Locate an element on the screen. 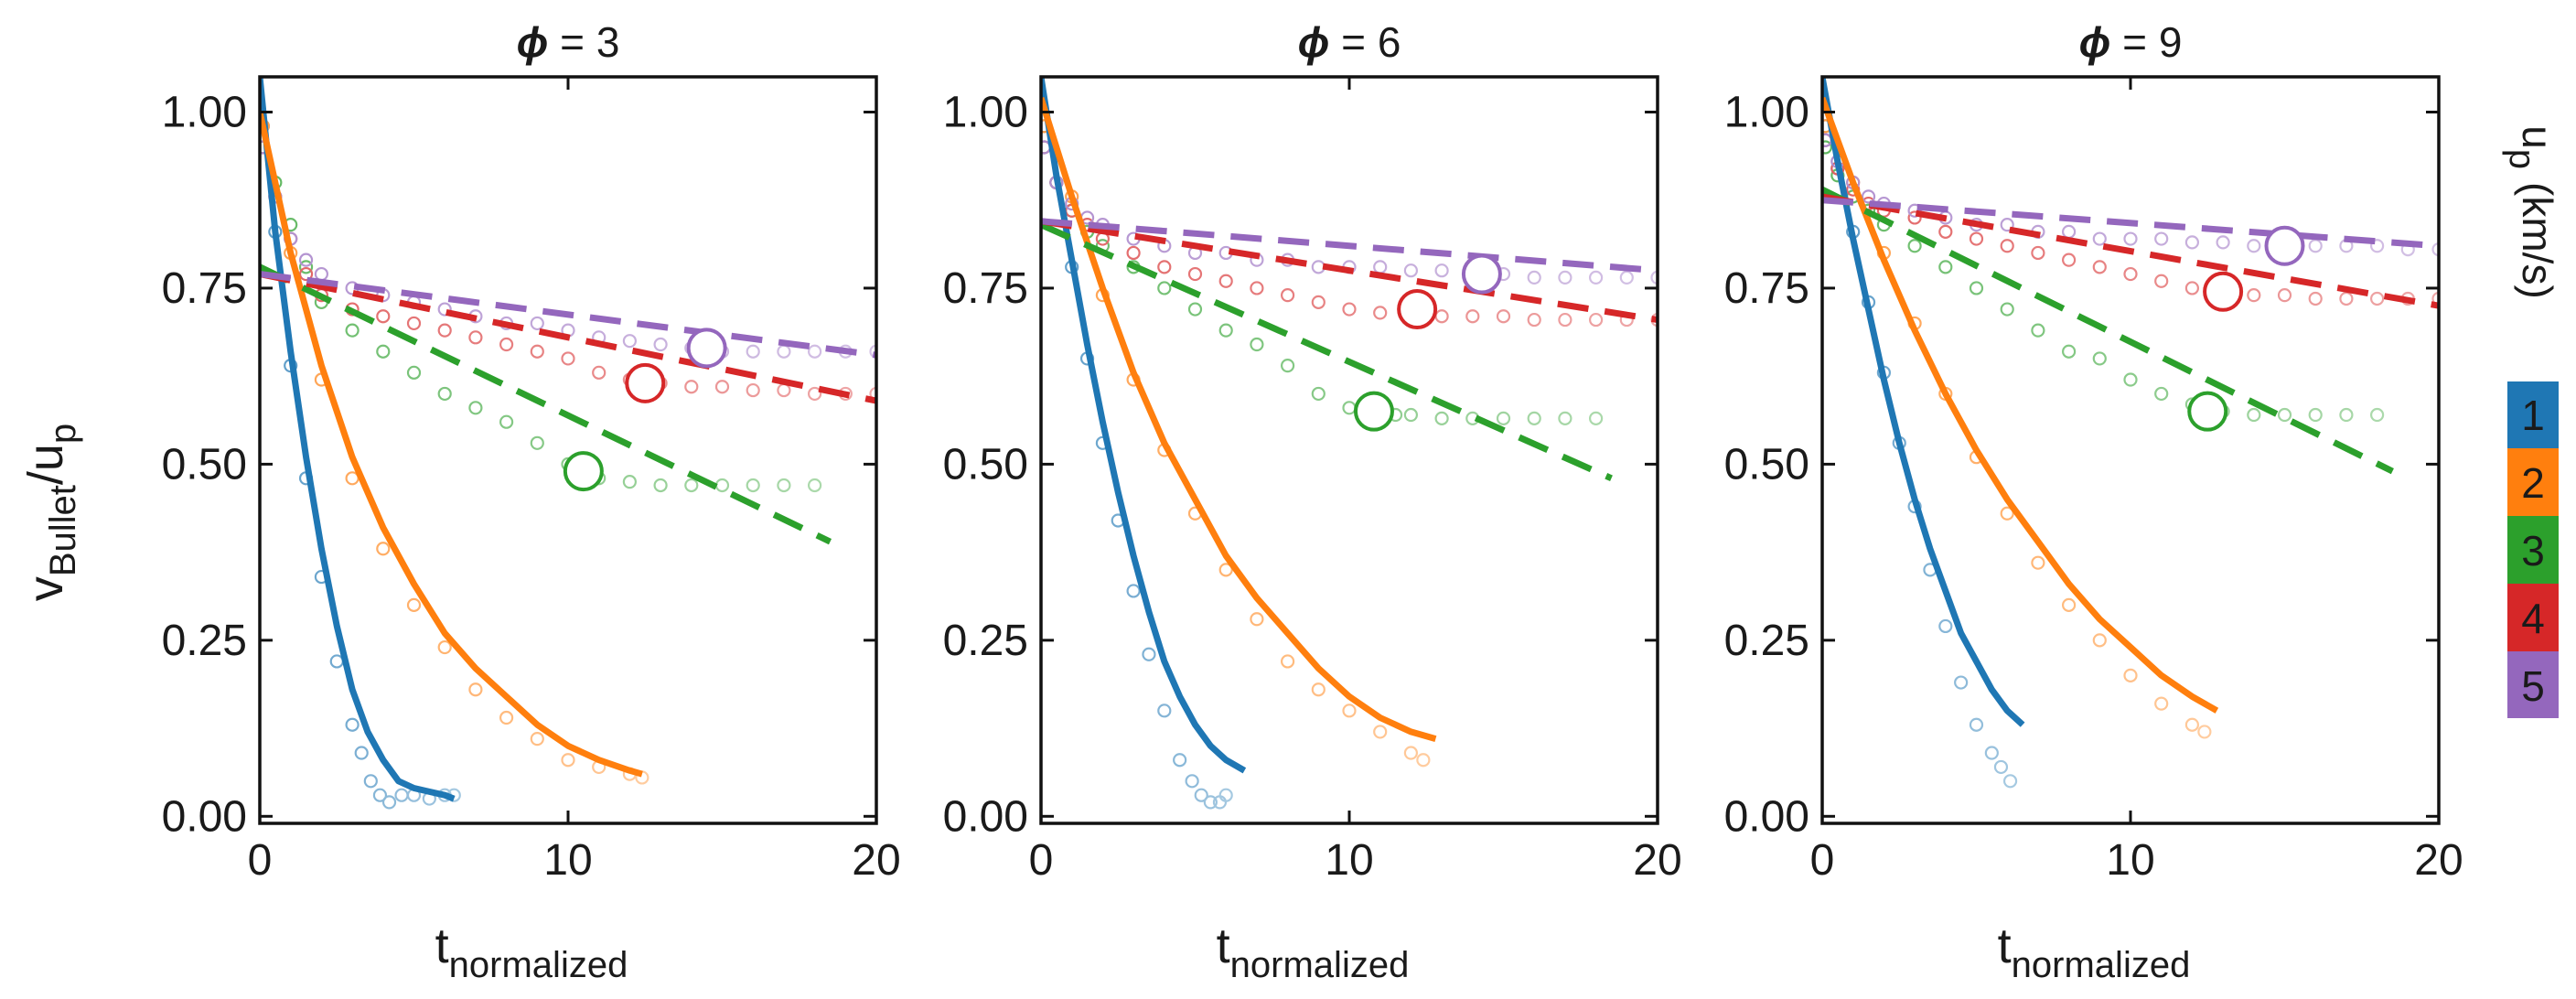 The image size is (2576, 999). panel-title: ϕ = 3 is located at coordinates (568, 42).